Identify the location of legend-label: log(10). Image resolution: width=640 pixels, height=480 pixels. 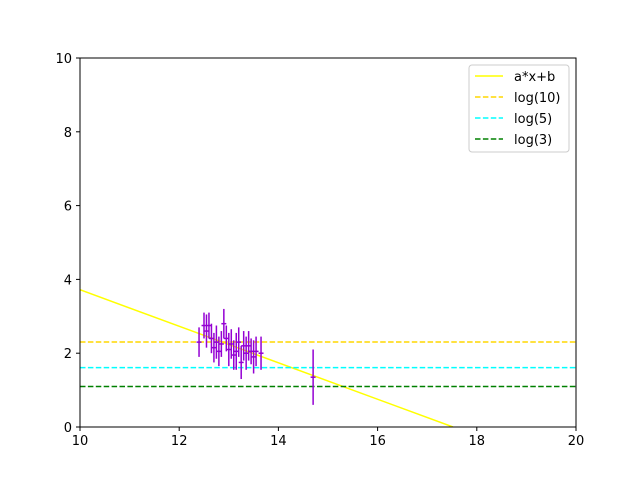
(537, 98).